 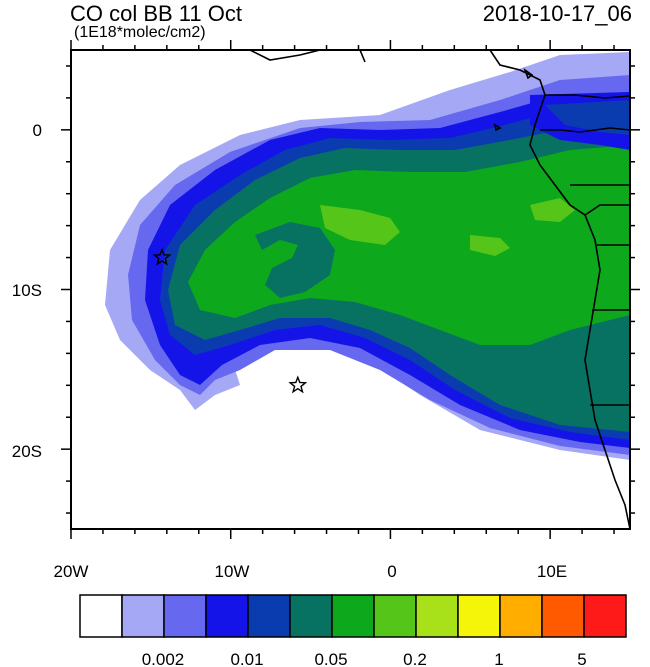 What do you see at coordinates (27, 451) in the screenshot?
I see `lat-label-20s: 20S` at bounding box center [27, 451].